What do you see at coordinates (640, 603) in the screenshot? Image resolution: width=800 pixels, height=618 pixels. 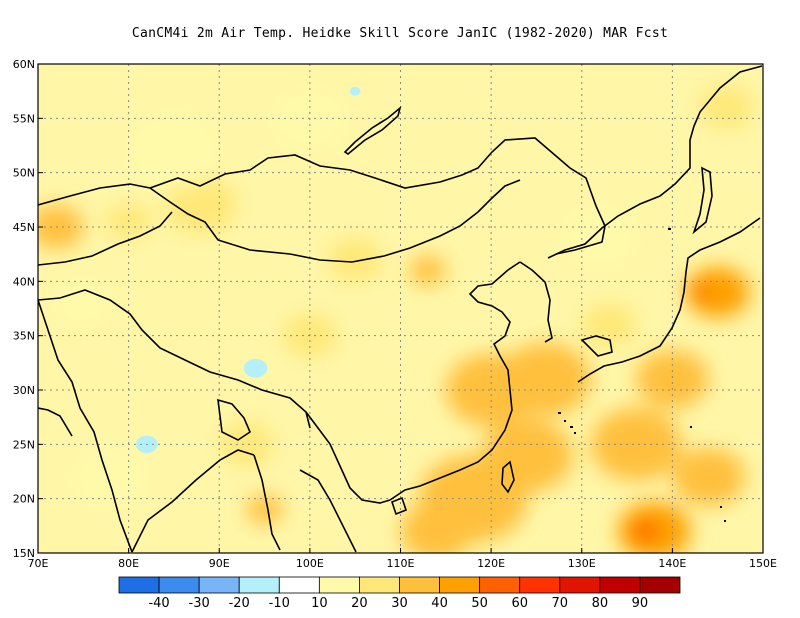 I see `colorbar-label: 90` at bounding box center [640, 603].